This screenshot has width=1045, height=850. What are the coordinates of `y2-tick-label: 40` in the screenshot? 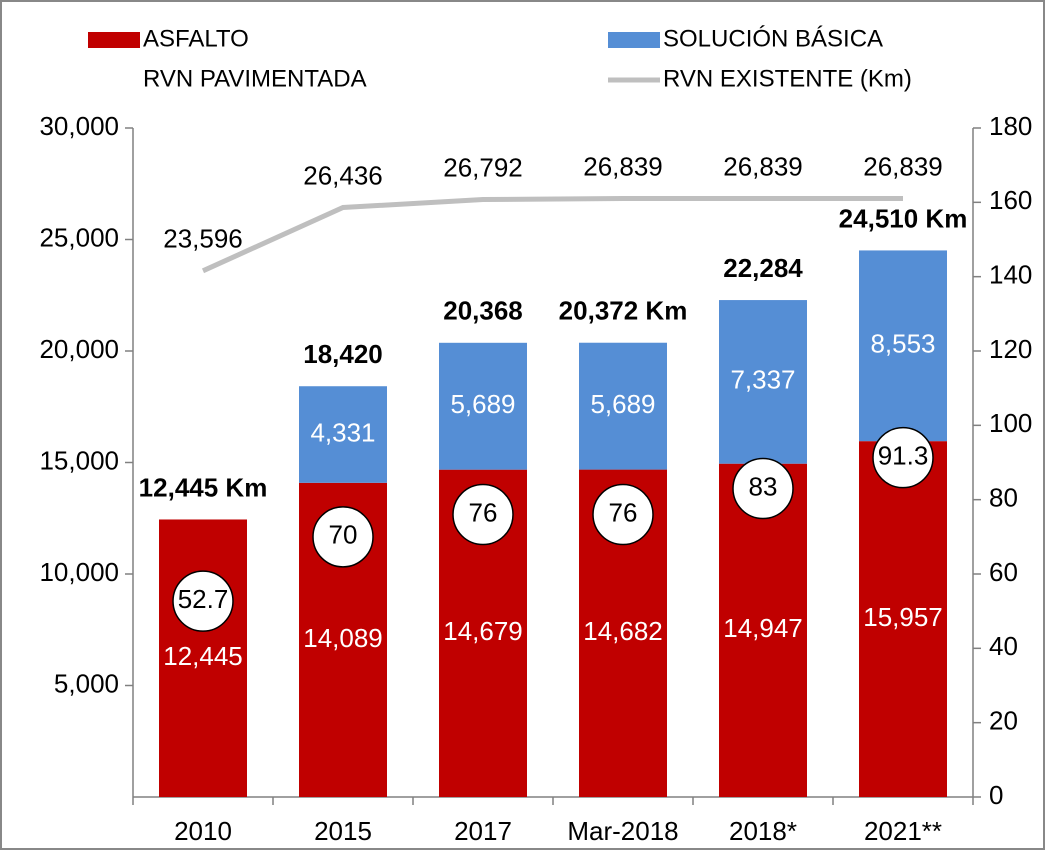 It's located at (1003, 646).